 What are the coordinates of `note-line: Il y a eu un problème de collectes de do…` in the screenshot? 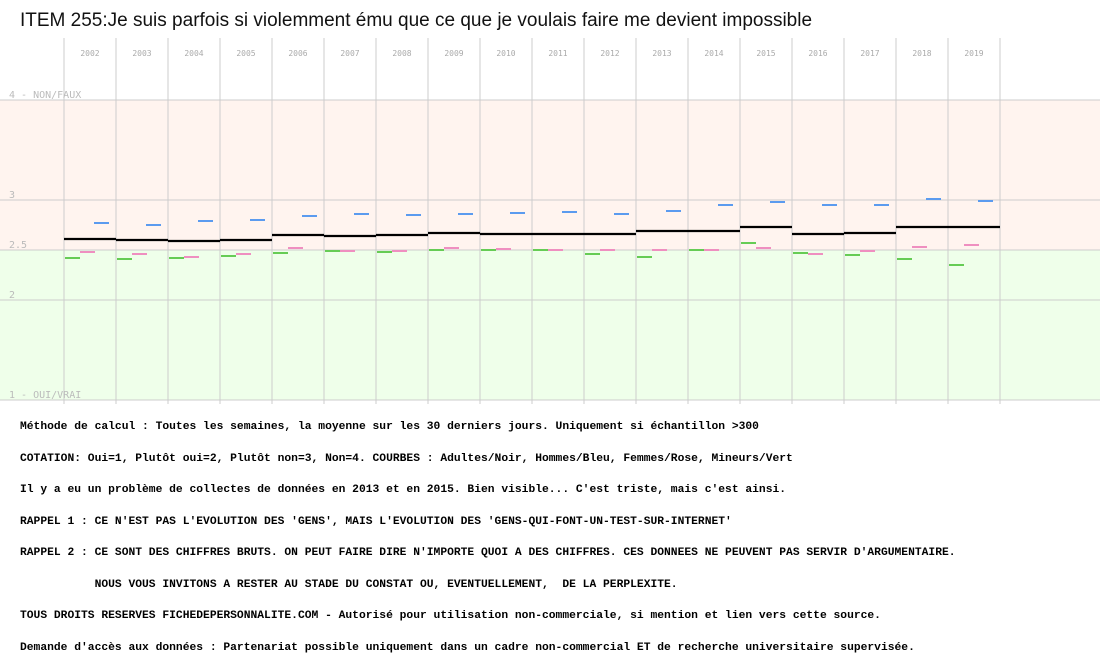 It's located at (403, 490).